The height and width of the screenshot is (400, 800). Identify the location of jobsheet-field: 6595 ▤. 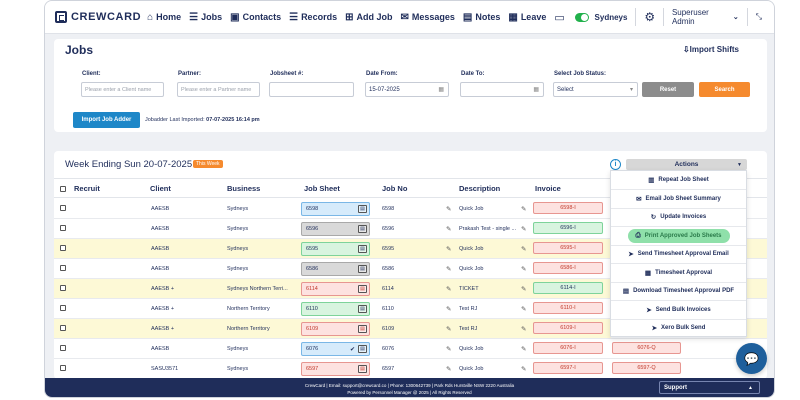
(335, 249).